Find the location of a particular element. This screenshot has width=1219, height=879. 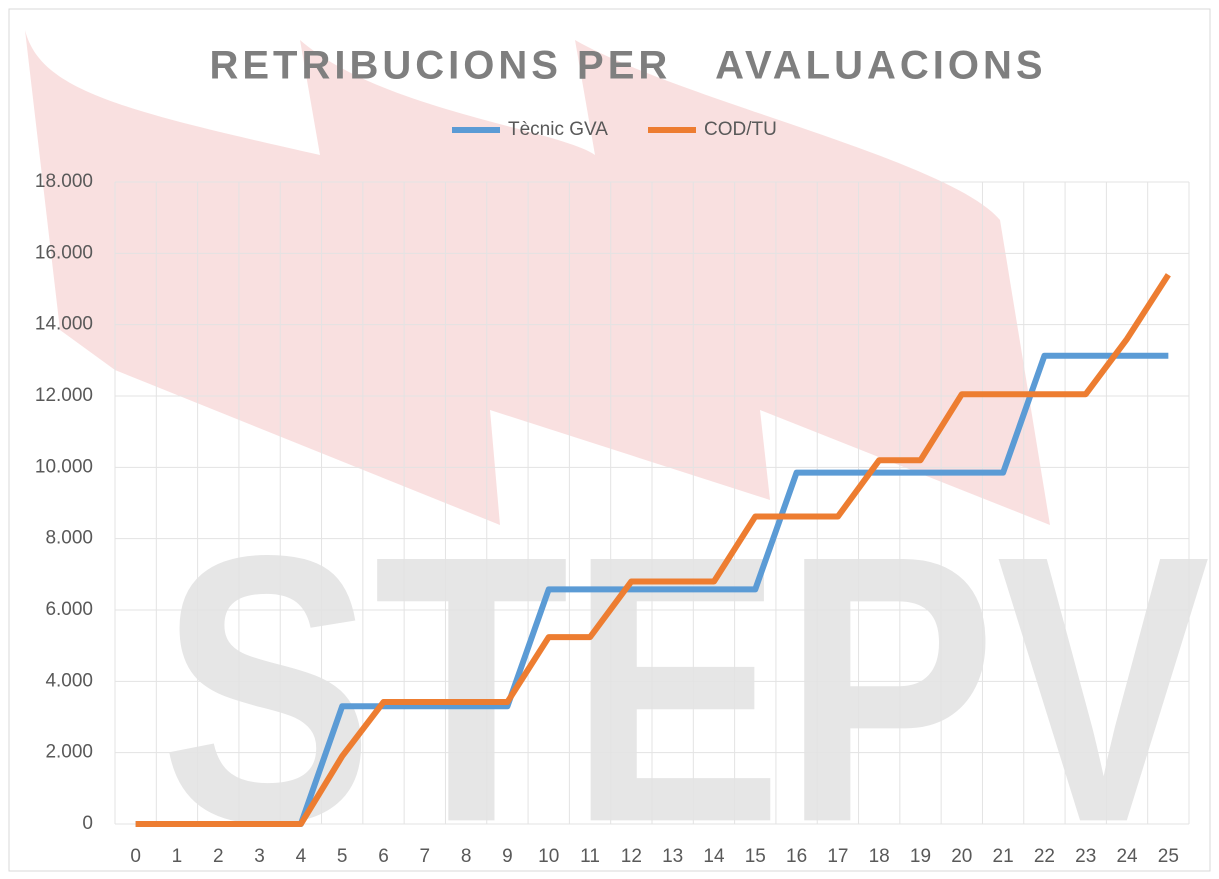

x-tick-label: 1 is located at coordinates (177, 856).